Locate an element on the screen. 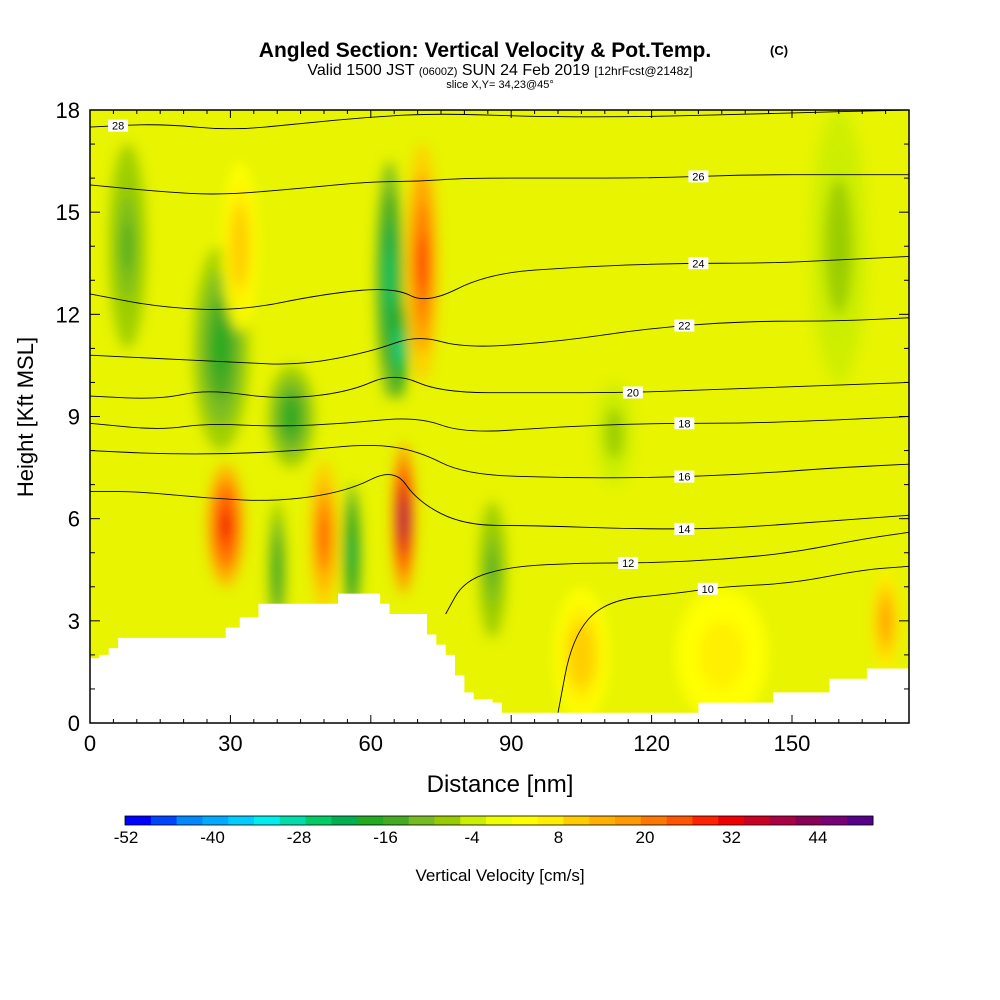  isentrope-label-26: 26 is located at coordinates (698, 177).